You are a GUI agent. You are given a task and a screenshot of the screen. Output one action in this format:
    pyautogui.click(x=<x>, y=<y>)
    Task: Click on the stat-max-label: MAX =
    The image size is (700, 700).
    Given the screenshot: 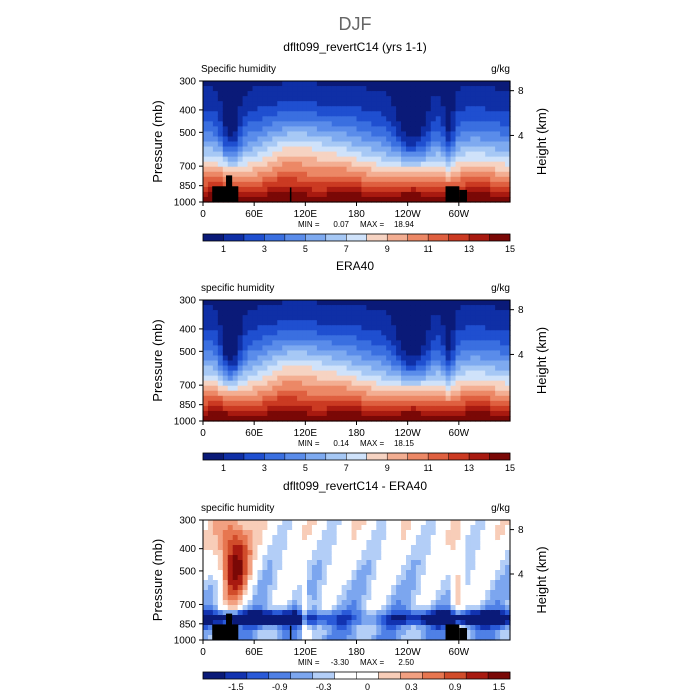 What is the action you would take?
    pyautogui.click(x=372, y=662)
    